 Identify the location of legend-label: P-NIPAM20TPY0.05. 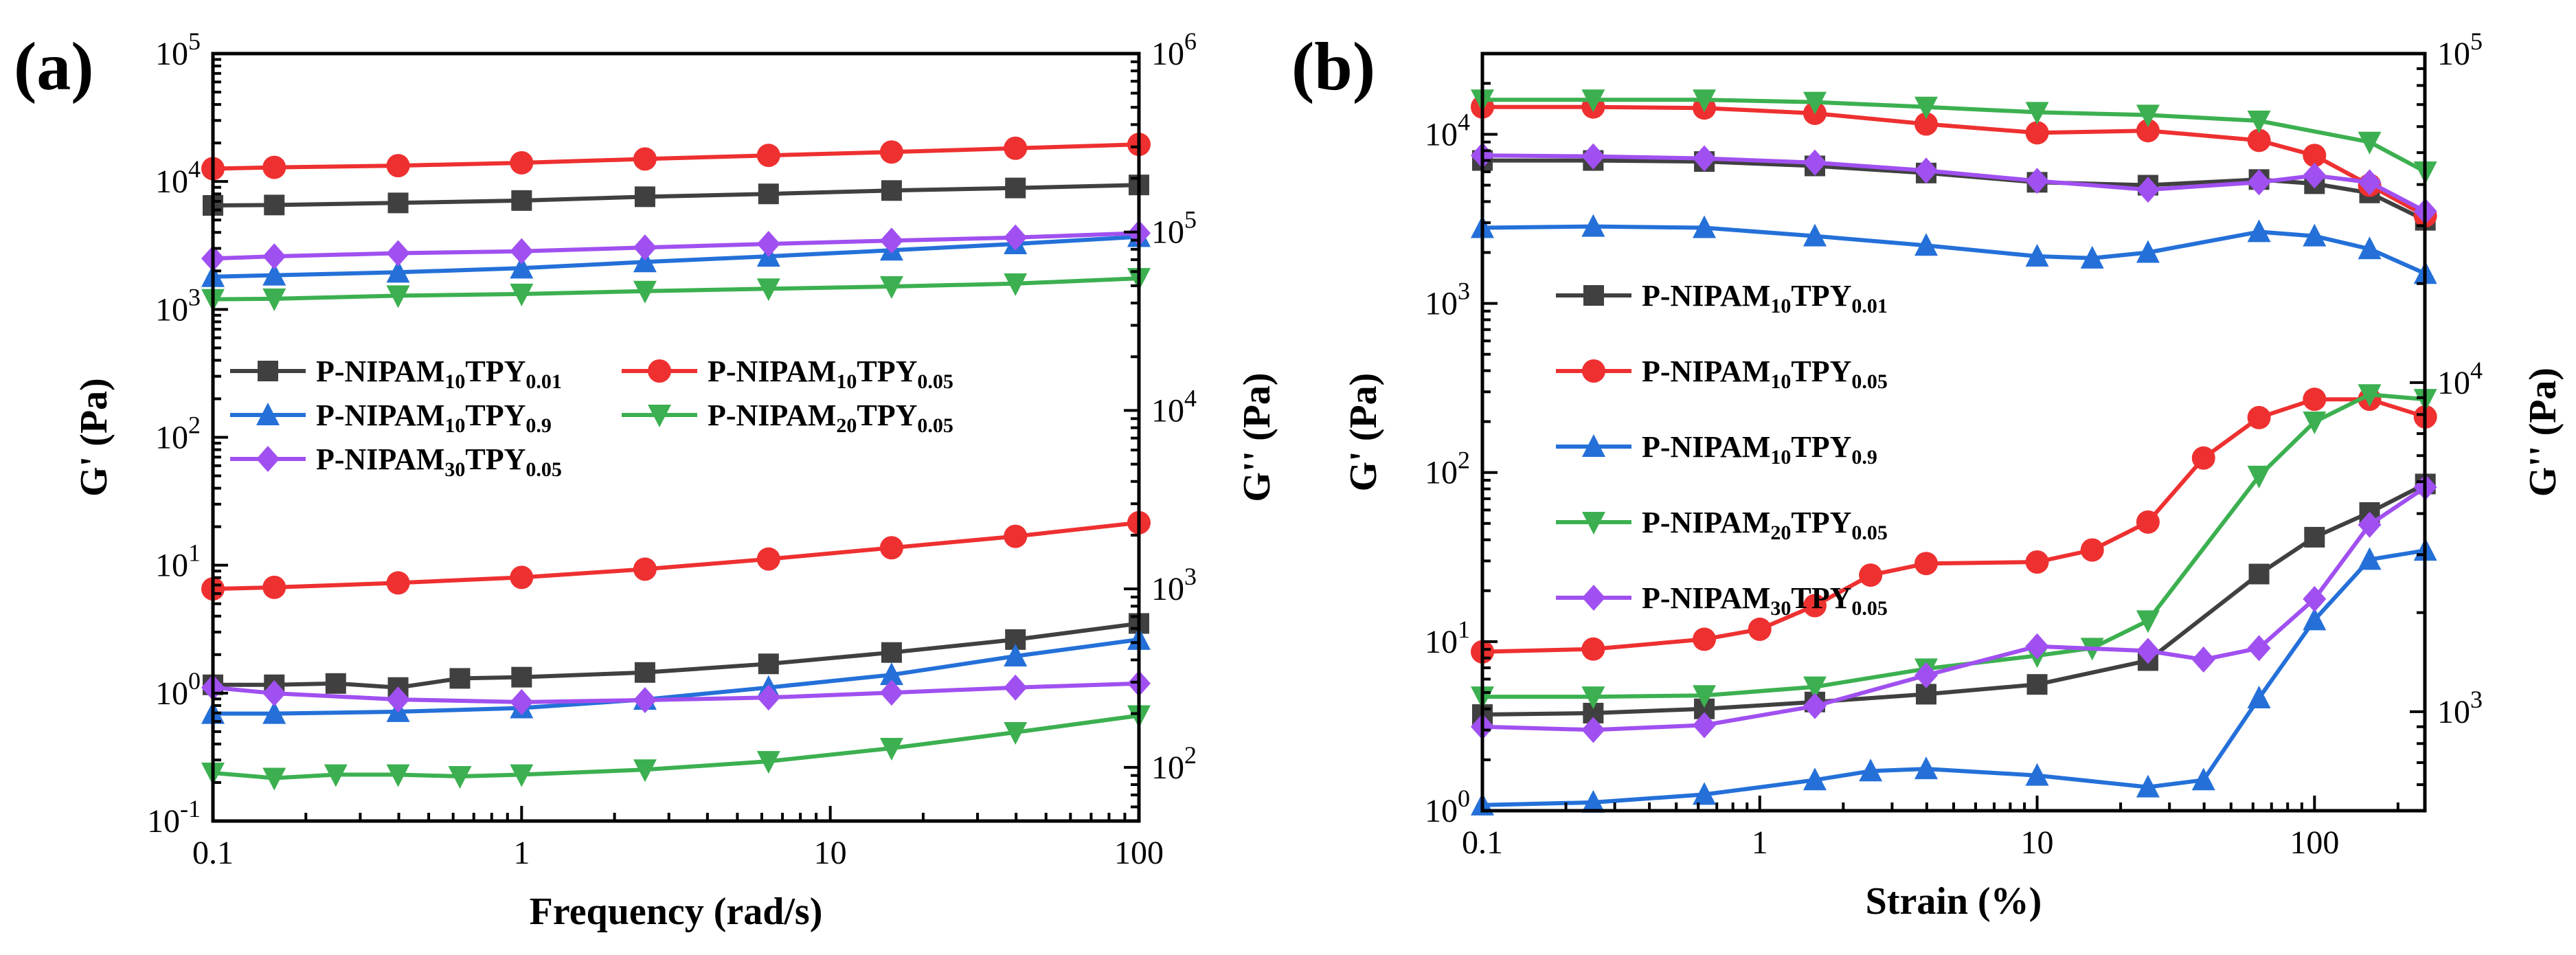
(830, 417).